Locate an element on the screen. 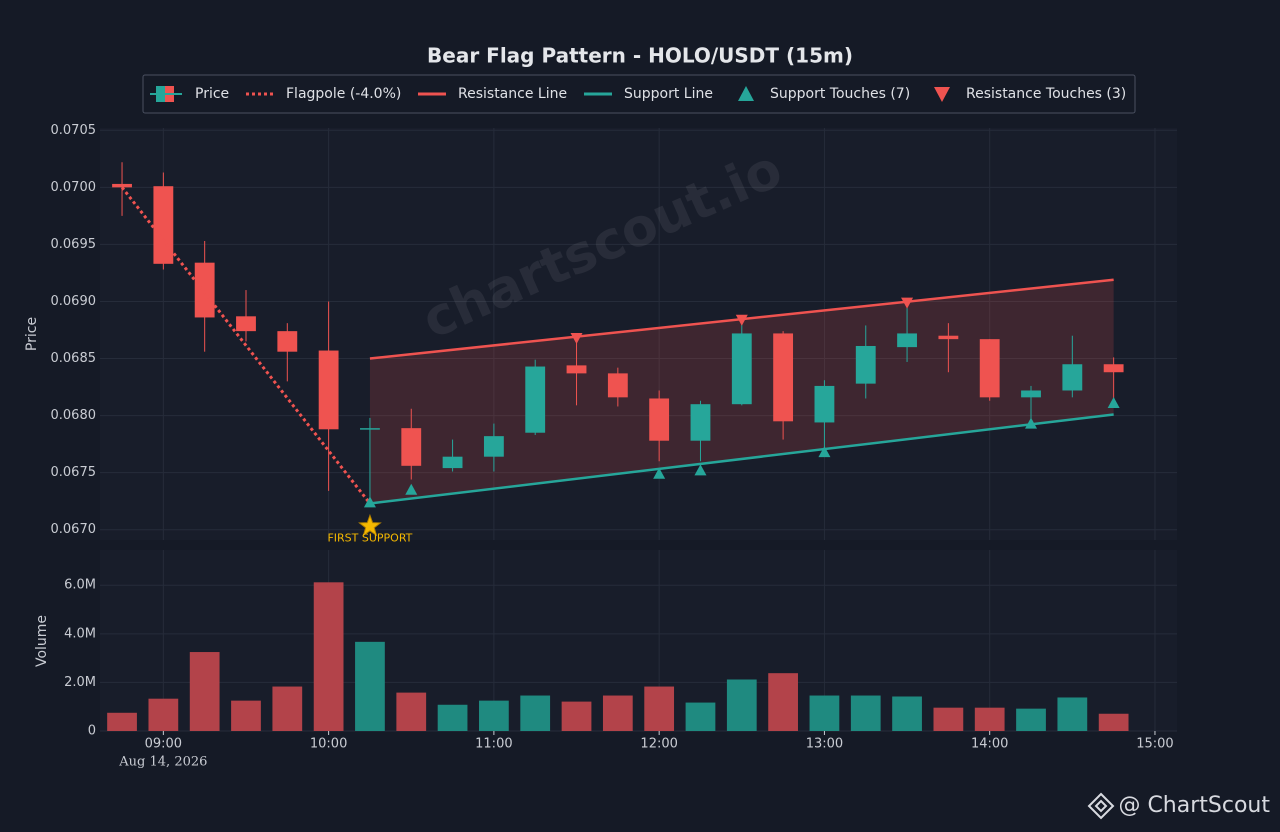  legend-item: Flagpole (-4.0%) is located at coordinates (323, 94).